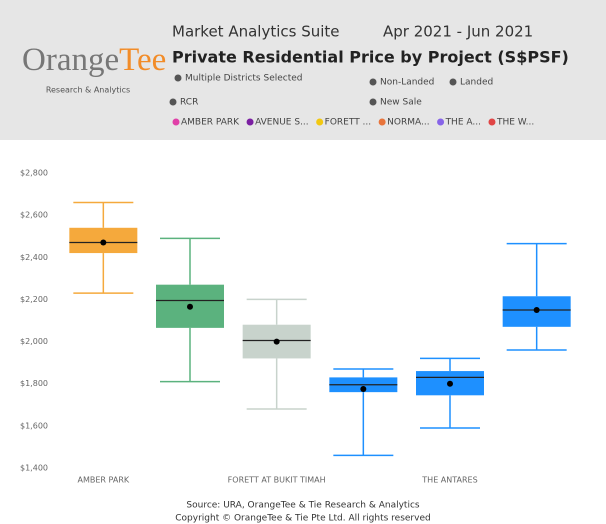 This screenshot has width=606, height=524. Describe the element at coordinates (88, 90) in the screenshot. I see `logo-sub: Research & Analytics` at that location.